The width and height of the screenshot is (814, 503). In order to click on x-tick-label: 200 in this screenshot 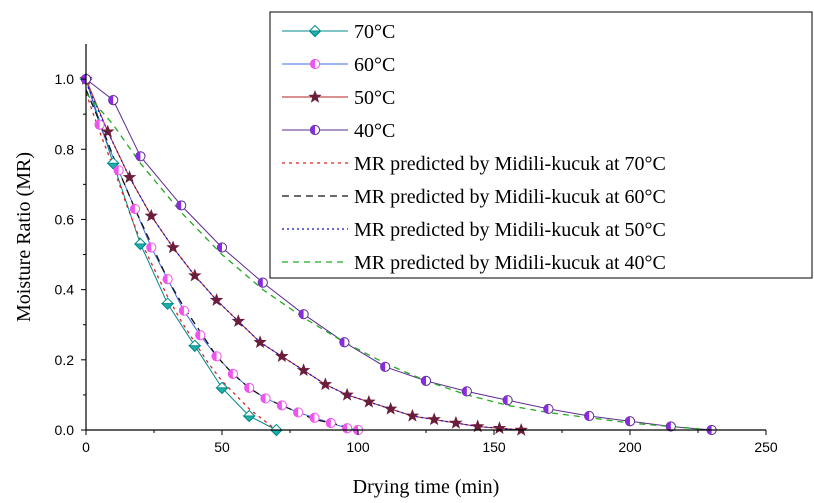, I will do `click(630, 447)`.